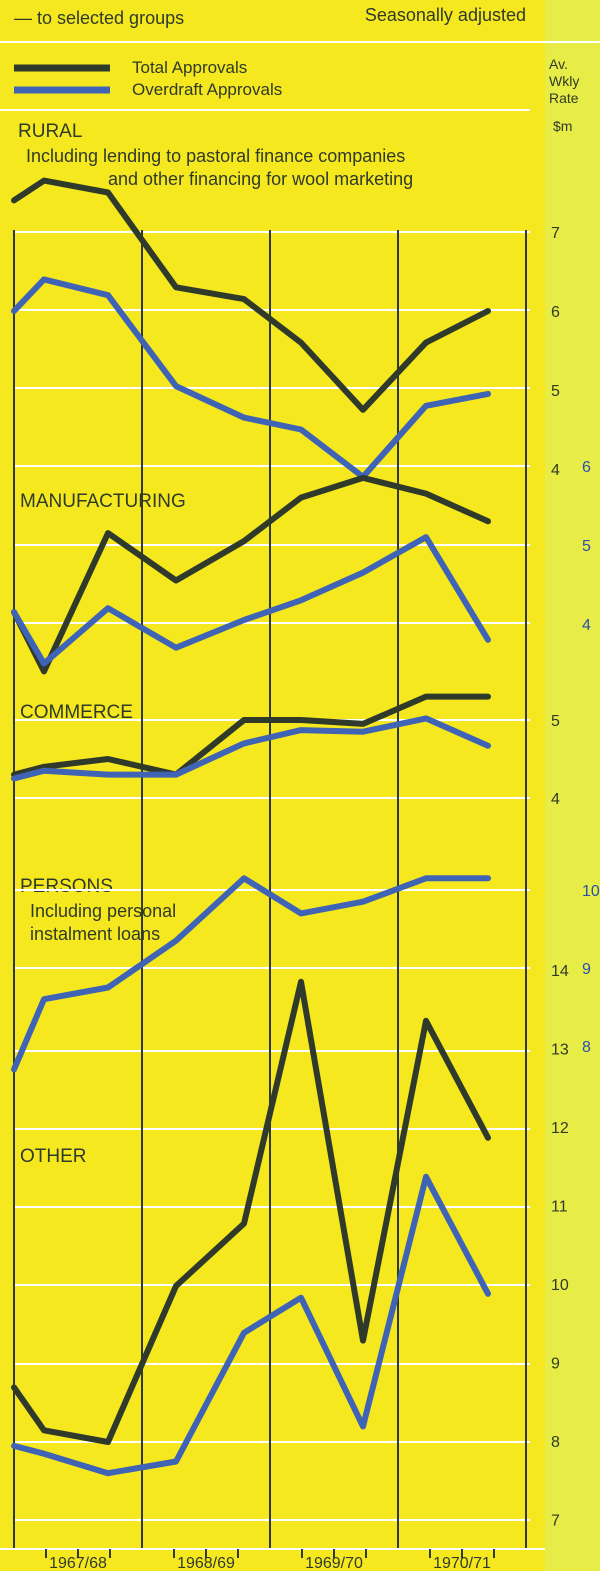 This screenshot has height=1571, width=600. Describe the element at coordinates (76, 712) in the screenshot. I see `panel-title-commerce: COMMERCE` at that location.